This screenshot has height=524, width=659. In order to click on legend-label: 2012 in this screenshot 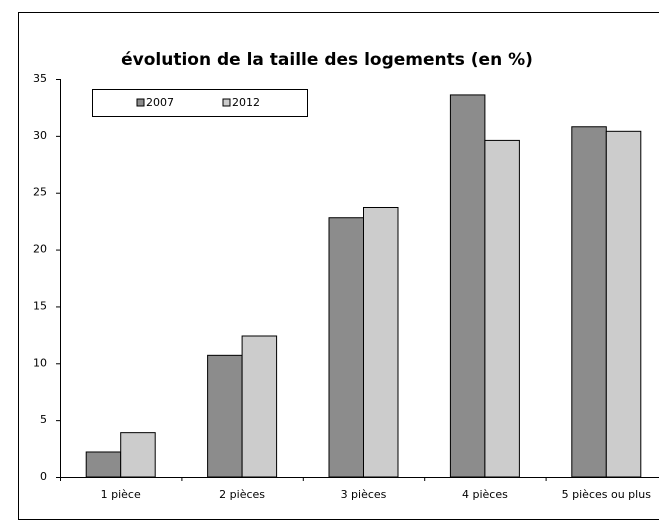, I will do `click(246, 102)`.